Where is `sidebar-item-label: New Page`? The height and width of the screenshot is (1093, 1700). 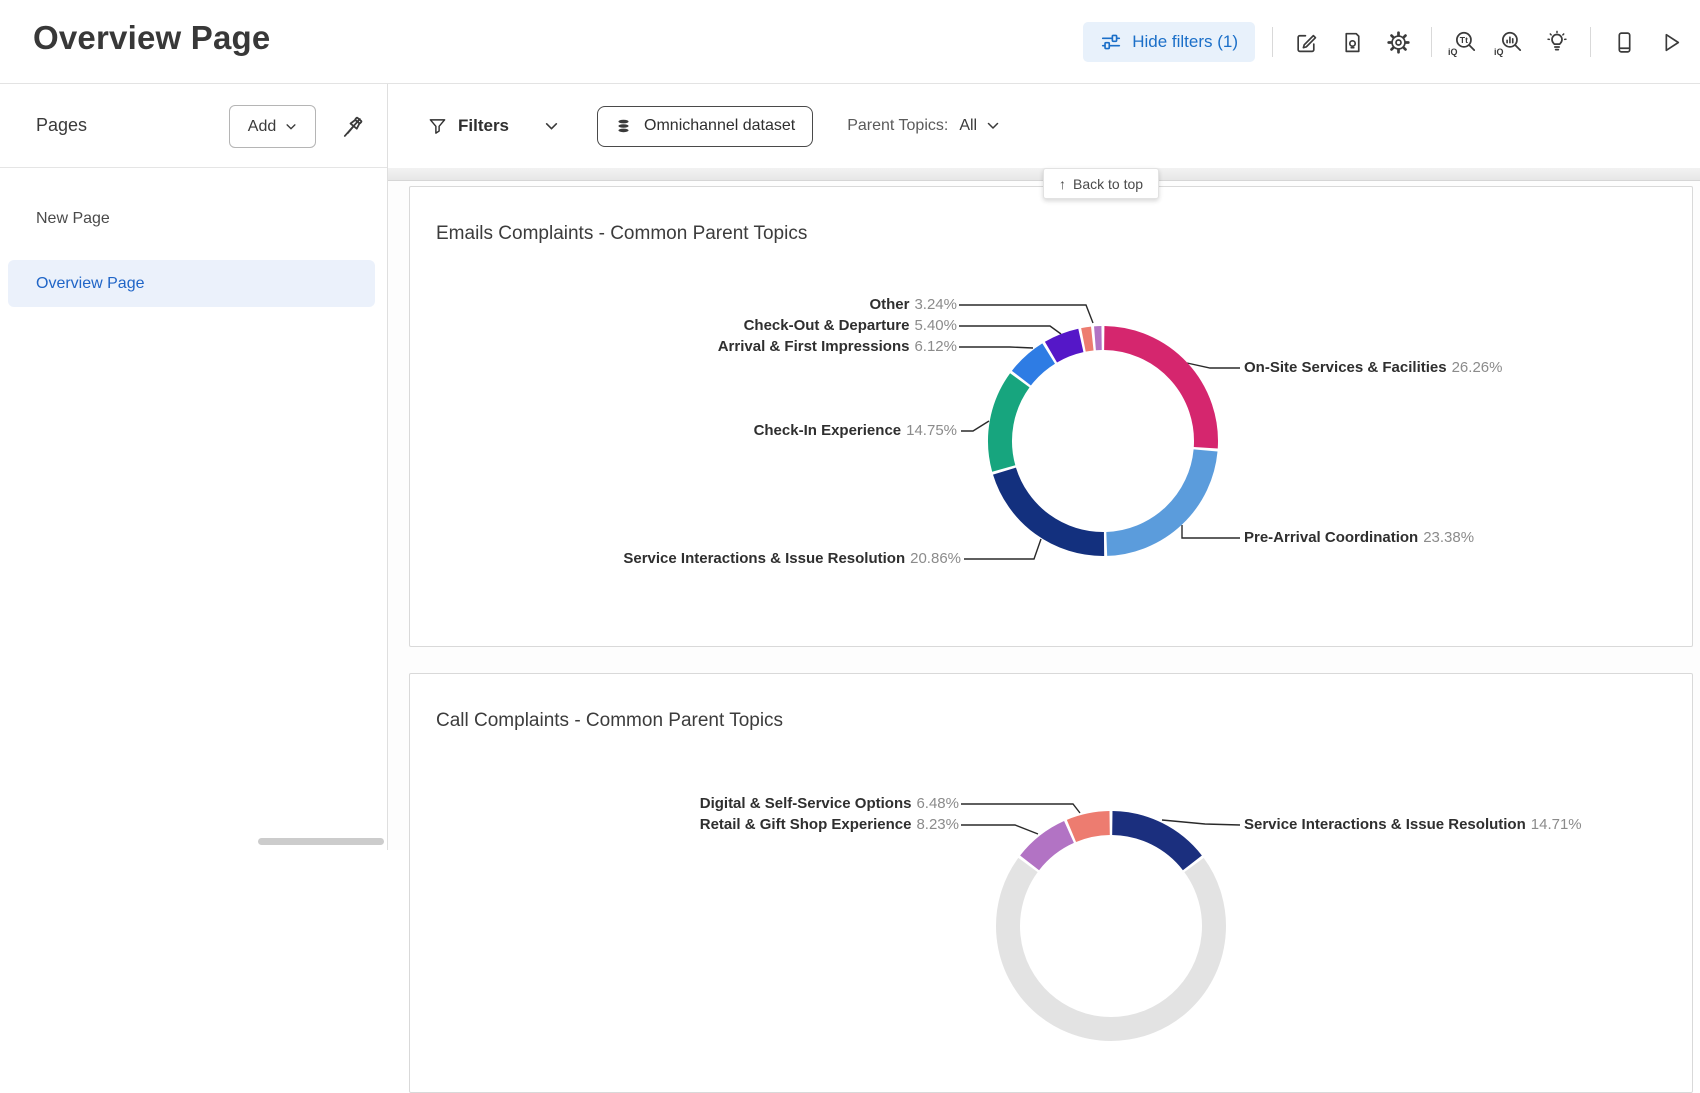 sidebar-item-label: New Page is located at coordinates (73, 218).